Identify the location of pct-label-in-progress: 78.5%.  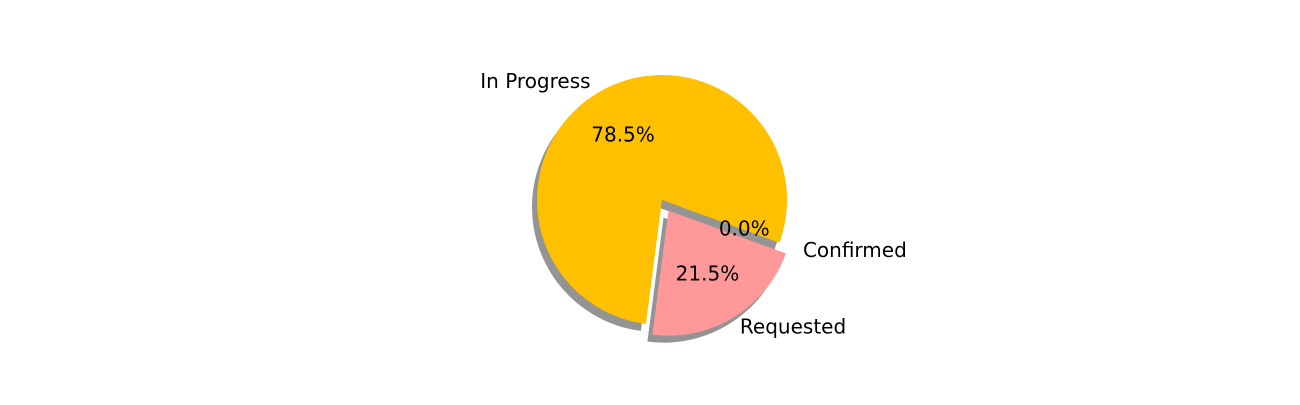
(623, 134).